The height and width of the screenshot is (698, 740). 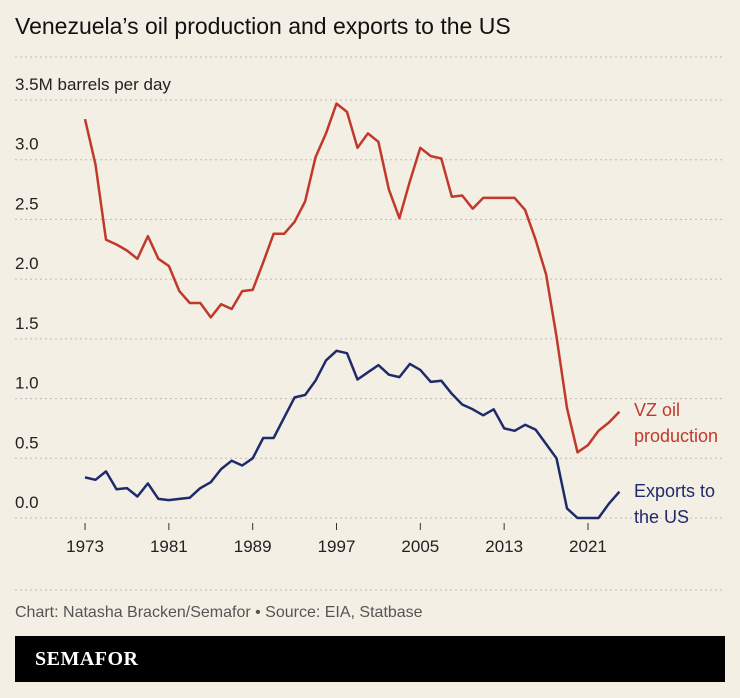 I want to click on y-tick-label: 0.0, so click(x=27, y=502).